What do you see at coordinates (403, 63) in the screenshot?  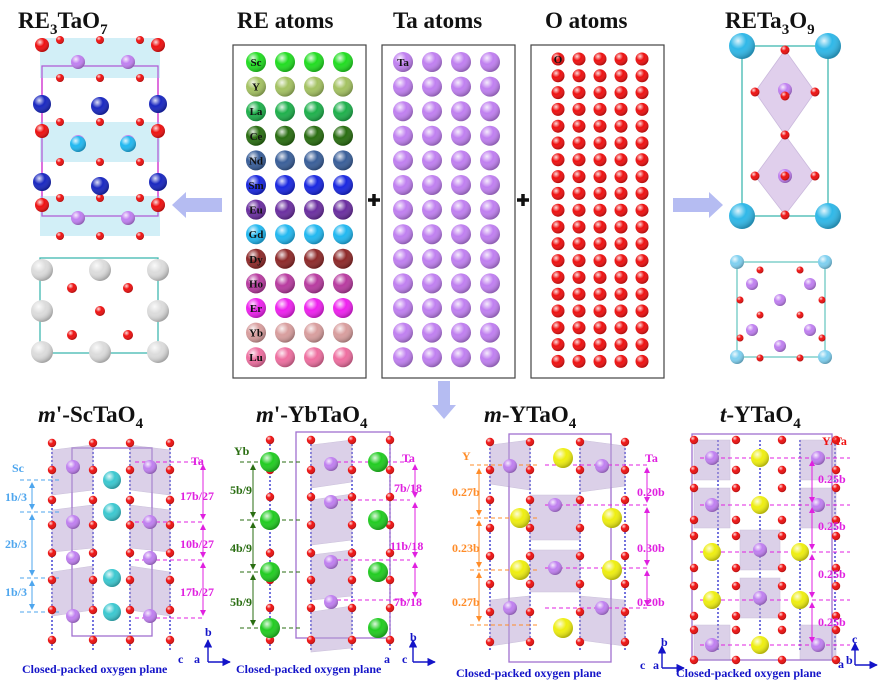 I see `ta-atom-label: Ta` at bounding box center [403, 63].